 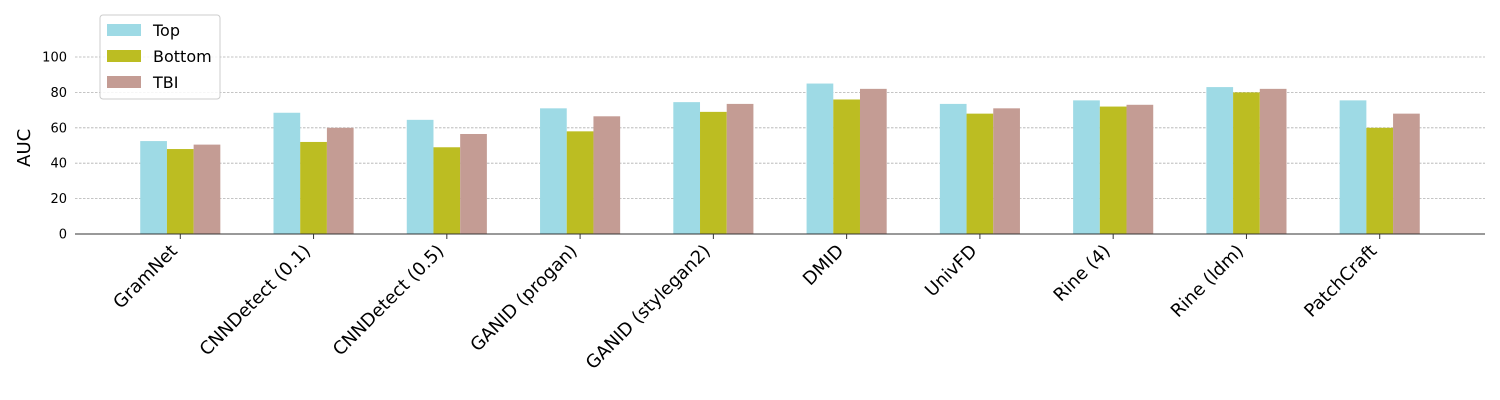 I want to click on x-tick-label: DMID, so click(x=823, y=265).